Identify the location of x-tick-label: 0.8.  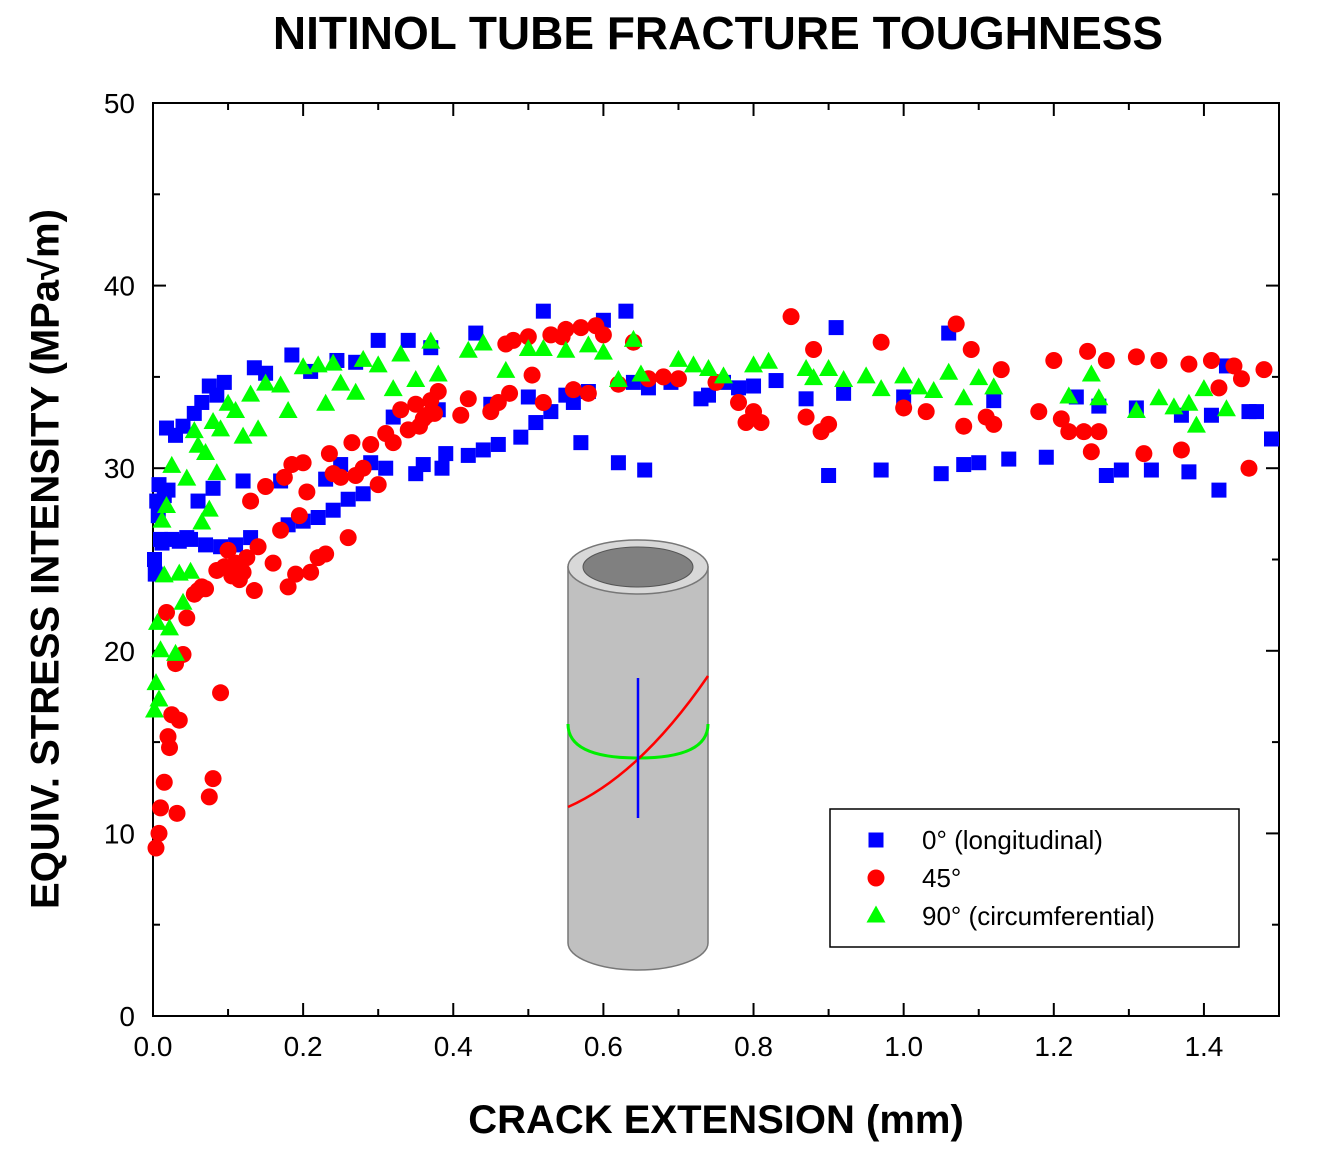
(753, 1046).